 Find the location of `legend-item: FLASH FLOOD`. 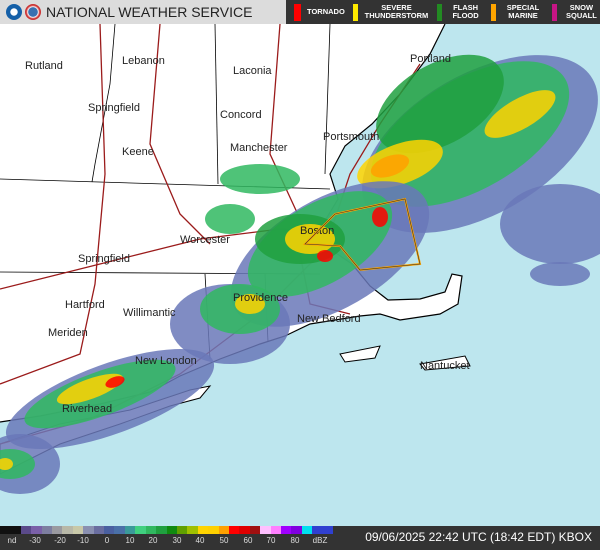

legend-item: FLASH FLOOD is located at coordinates (460, 12).